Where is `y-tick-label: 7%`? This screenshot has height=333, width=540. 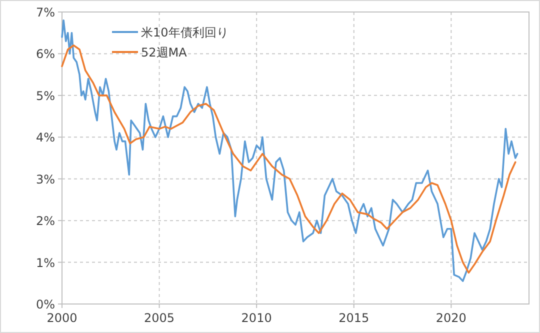 y-tick-label: 7% is located at coordinates (45, 13).